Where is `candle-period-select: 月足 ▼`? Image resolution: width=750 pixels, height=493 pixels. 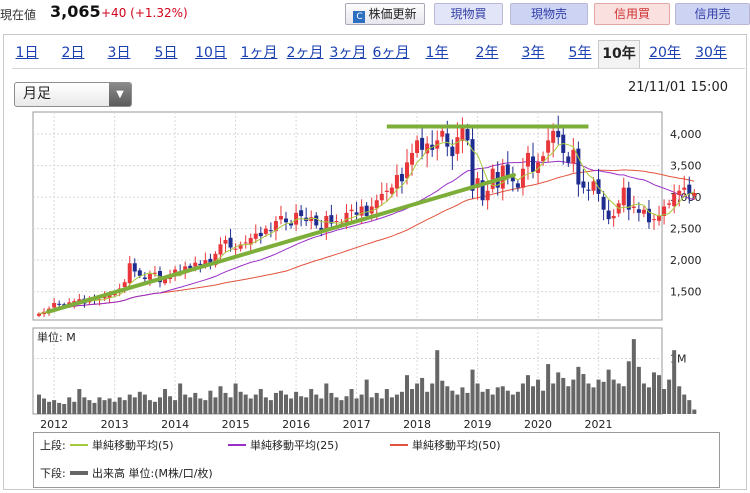
candle-period-select: 月足 ▼ is located at coordinates (73, 94).